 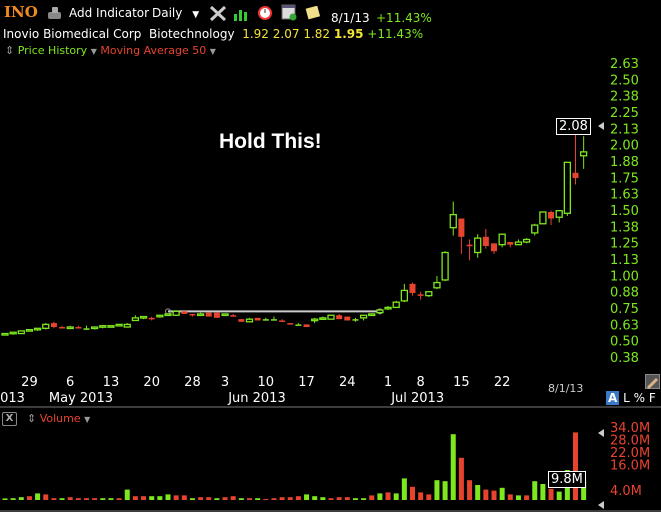 I want to click on alarm-clock-icon, so click(x=265, y=12).